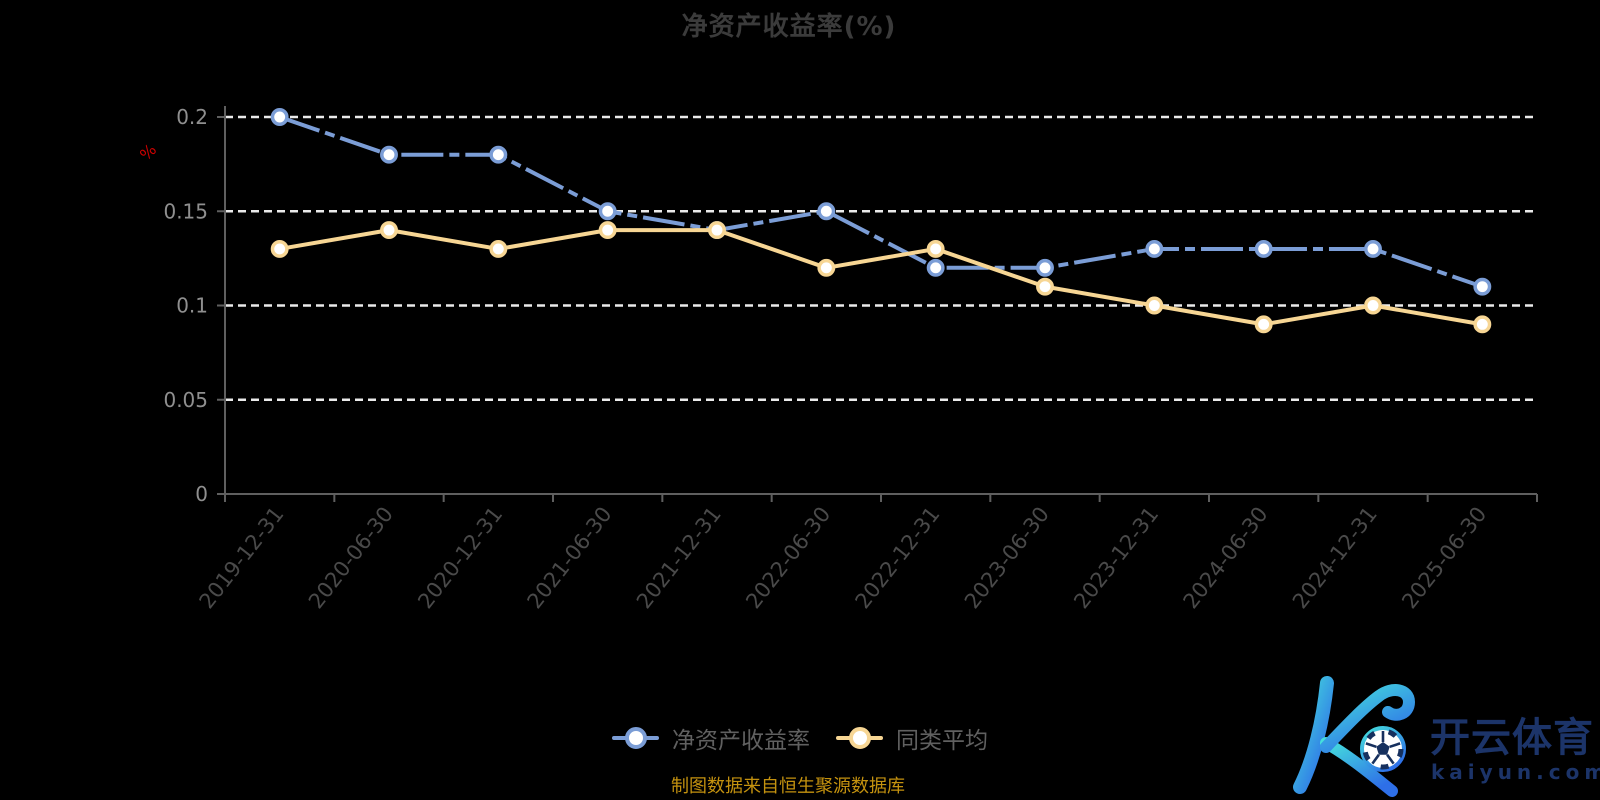 The height and width of the screenshot is (800, 1600). What do you see at coordinates (741, 741) in the screenshot?
I see `legend-label-roe: 净资产收益率` at bounding box center [741, 741].